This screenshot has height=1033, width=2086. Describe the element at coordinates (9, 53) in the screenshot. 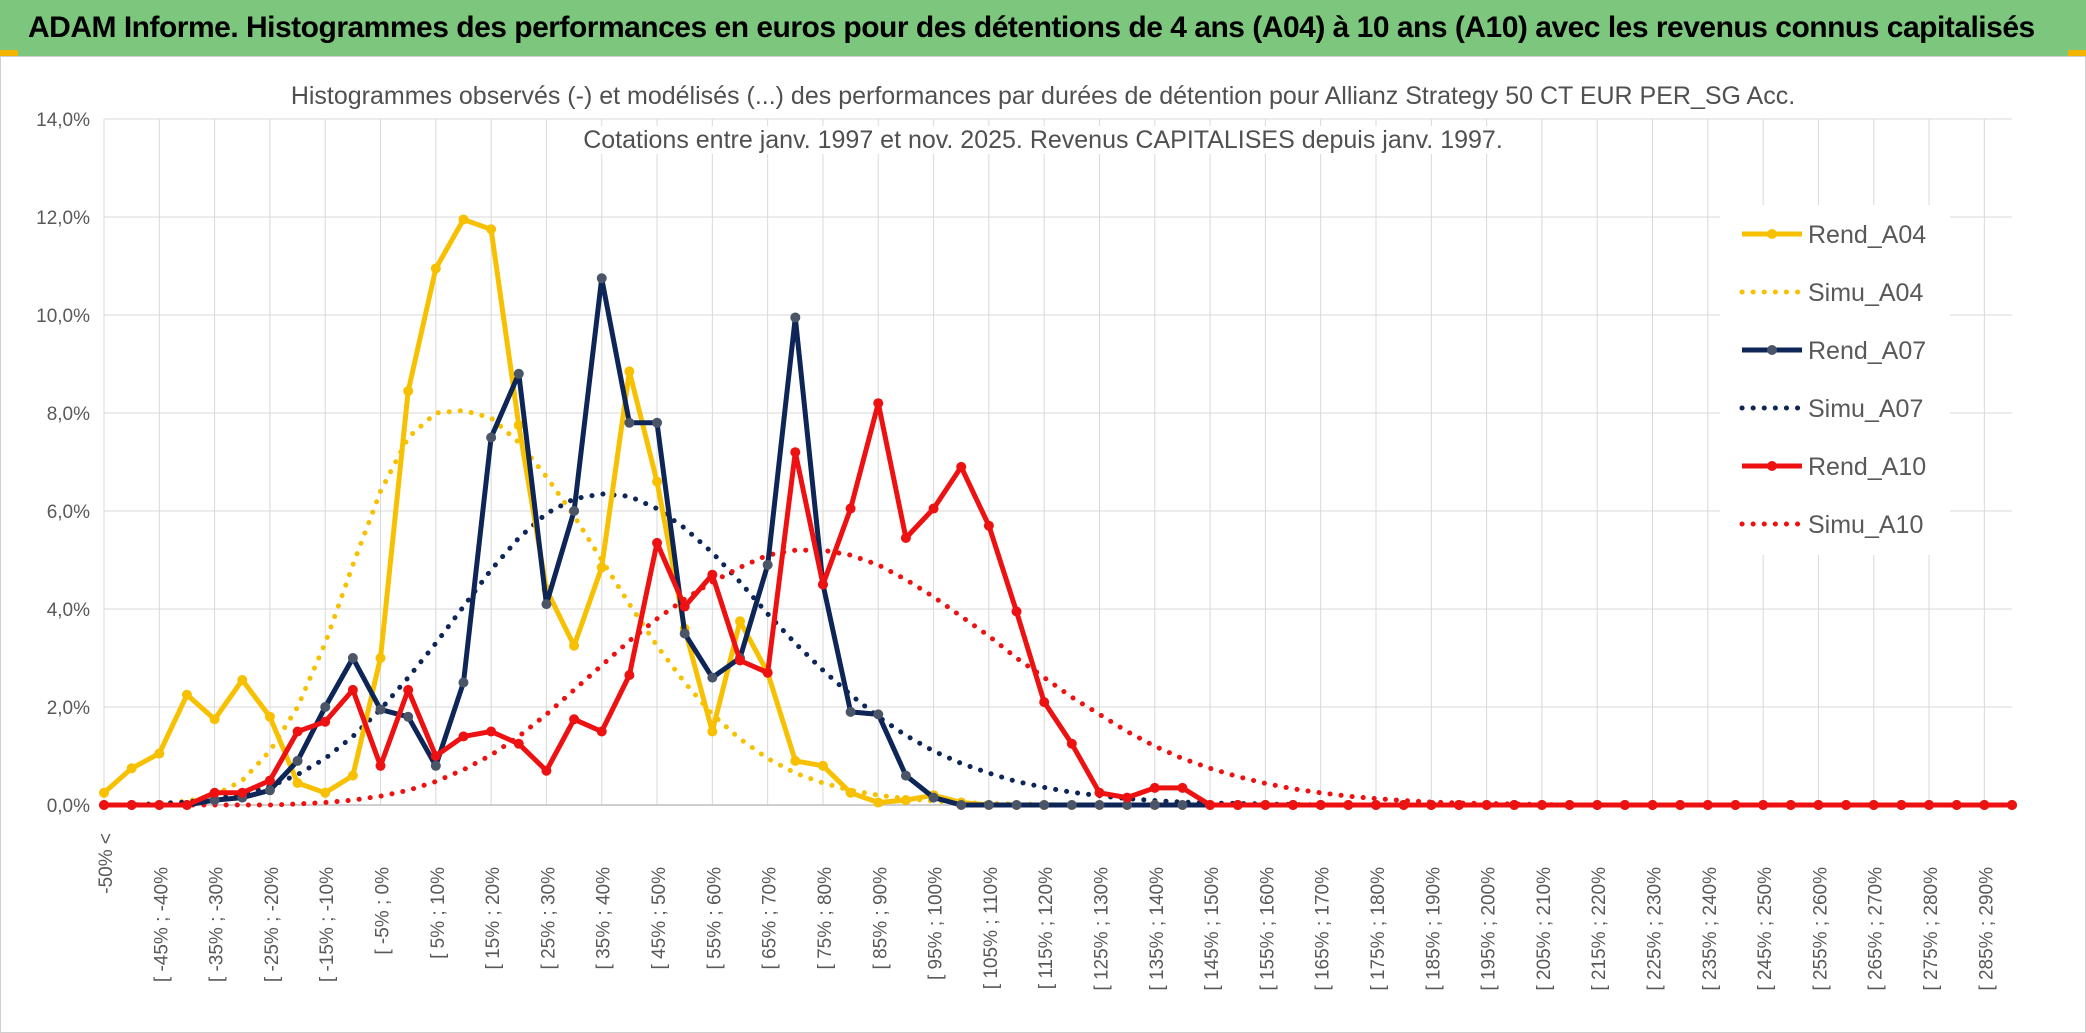

I see `banner-accent-left` at that location.